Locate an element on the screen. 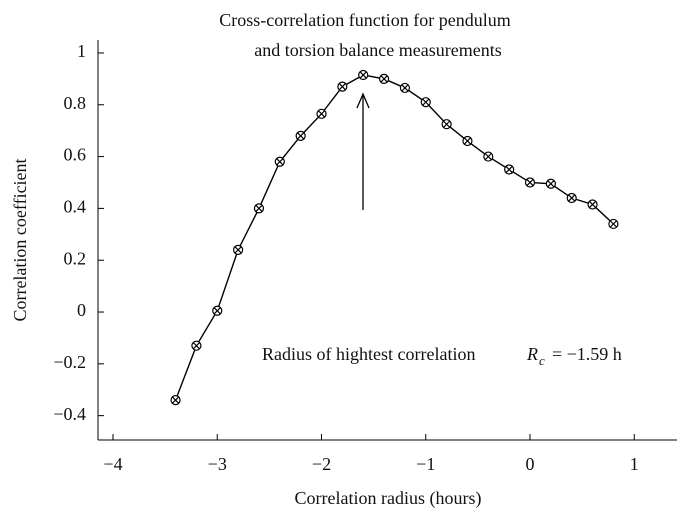  y-tick-label: 0 is located at coordinates (81, 310).